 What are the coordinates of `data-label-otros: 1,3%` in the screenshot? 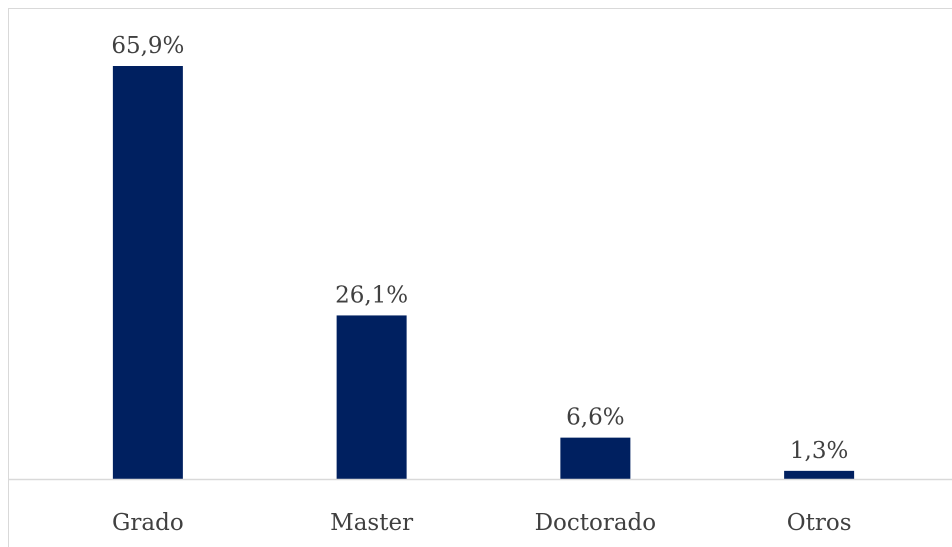 It's located at (819, 451).